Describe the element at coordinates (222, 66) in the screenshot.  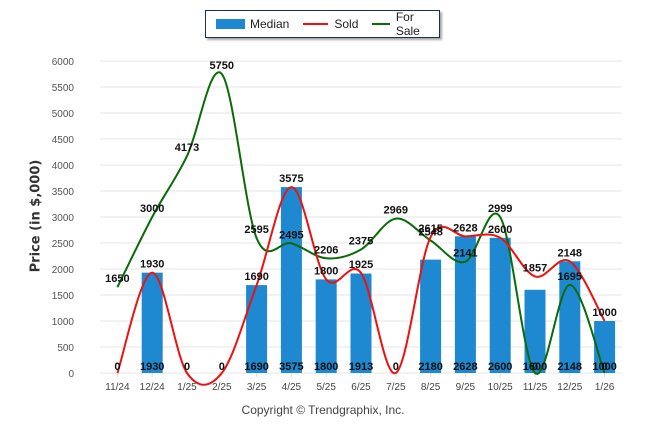
I see `for-sale-data-label: 5750` at that location.